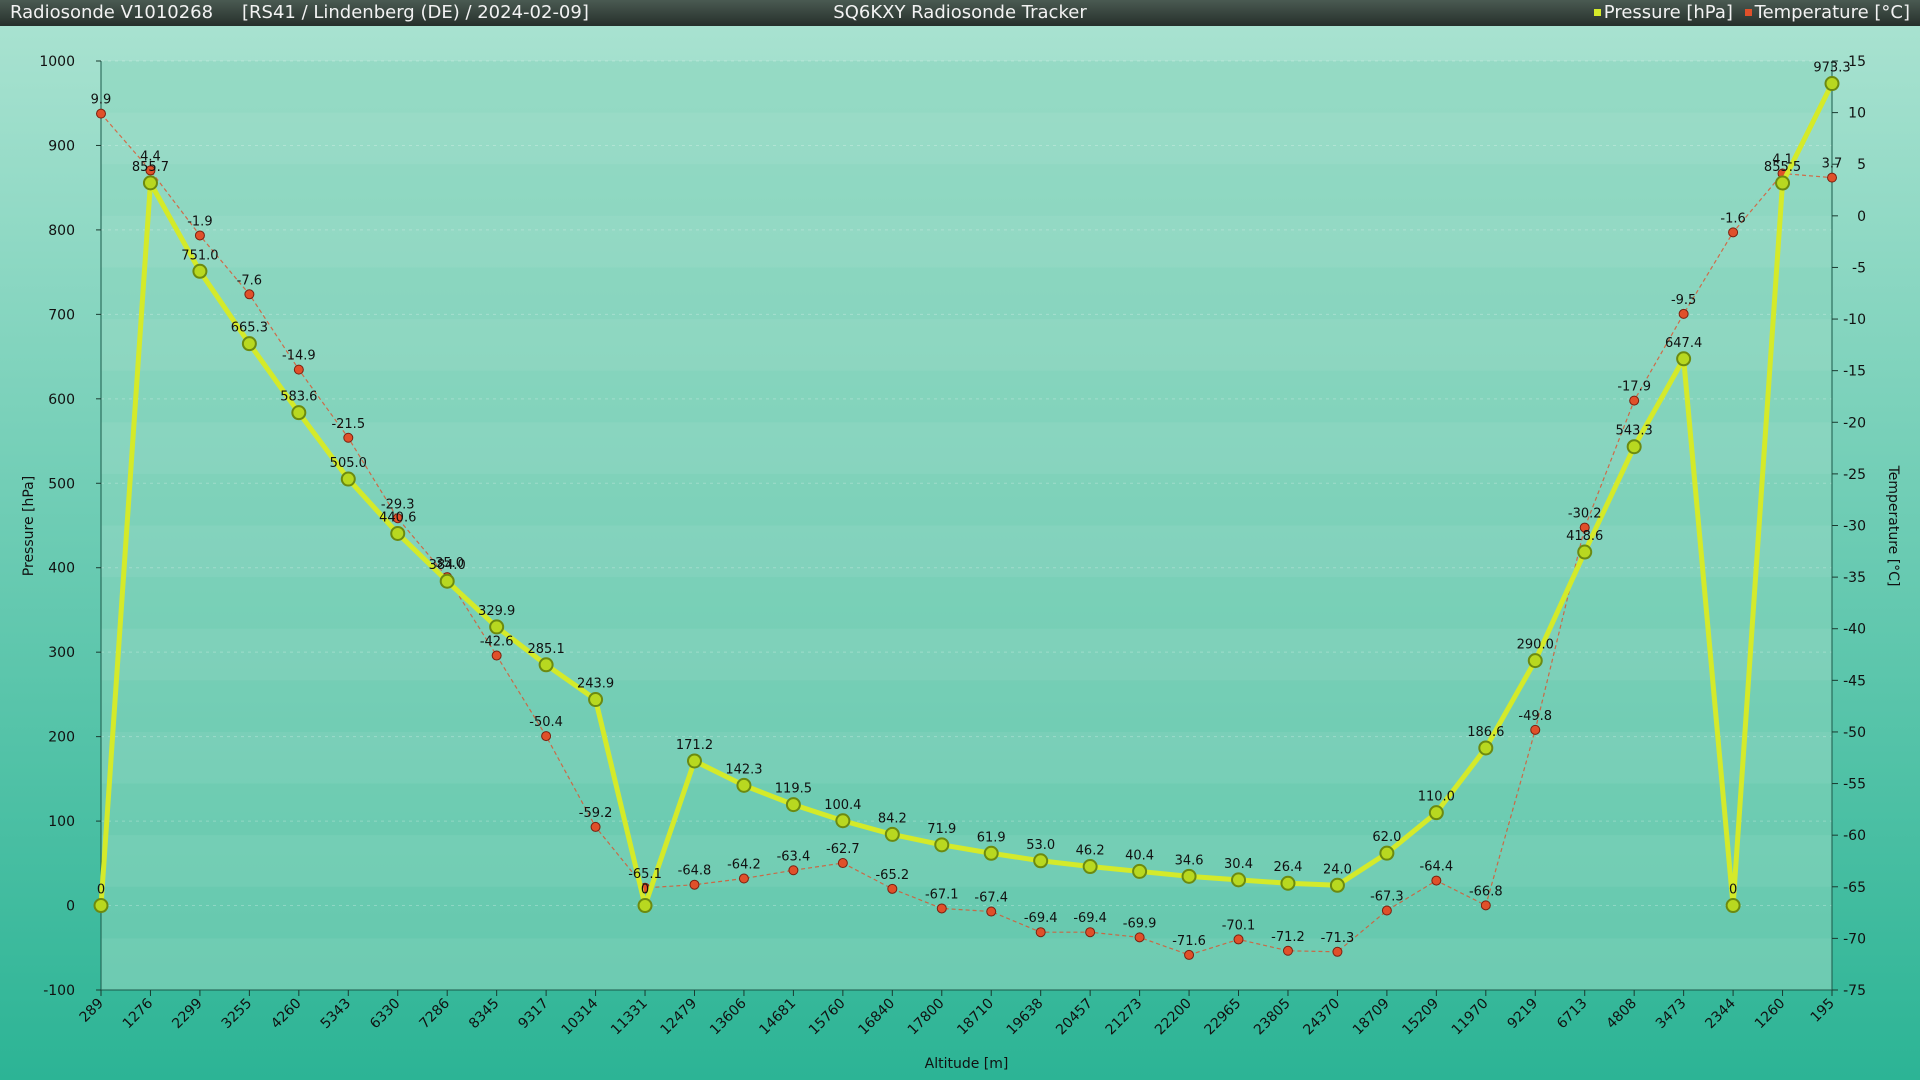 The width and height of the screenshot is (1920, 1080). Describe the element at coordinates (1854, 681) in the screenshot. I see `temperature-tick-label: -45` at that location.